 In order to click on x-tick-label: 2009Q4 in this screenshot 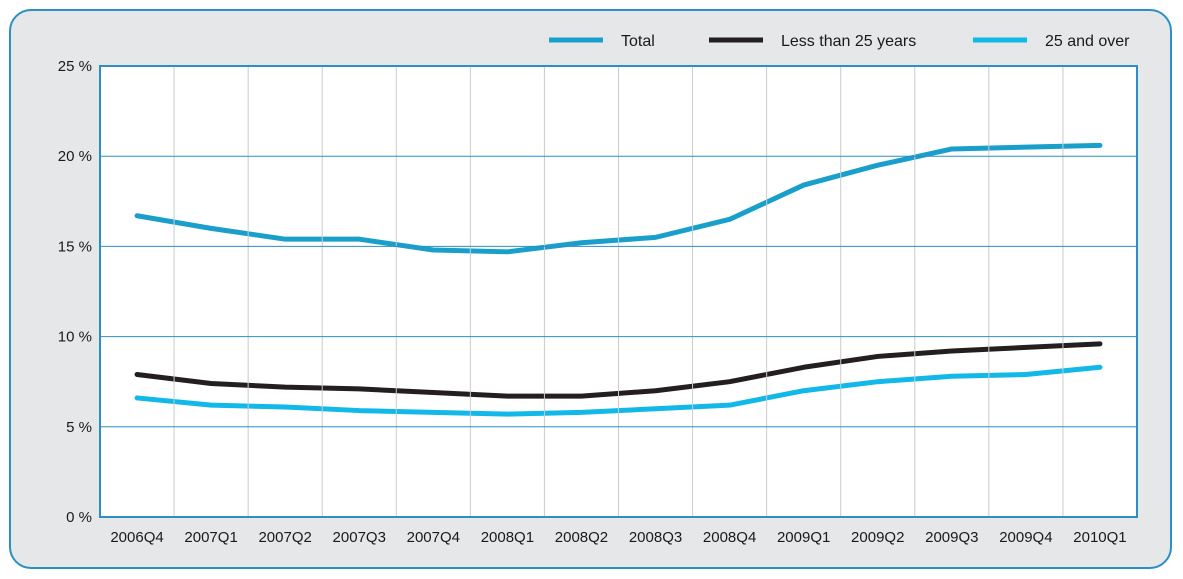, I will do `click(1025, 537)`.